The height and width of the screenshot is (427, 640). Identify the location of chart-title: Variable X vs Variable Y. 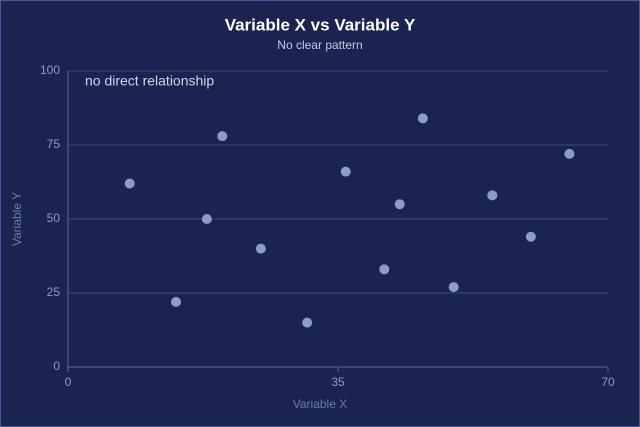
(320, 24).